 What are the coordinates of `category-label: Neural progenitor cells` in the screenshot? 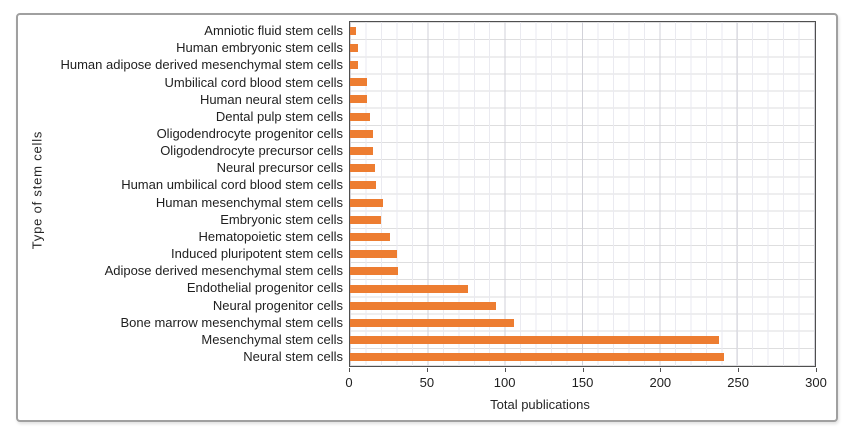 It's located at (277, 305).